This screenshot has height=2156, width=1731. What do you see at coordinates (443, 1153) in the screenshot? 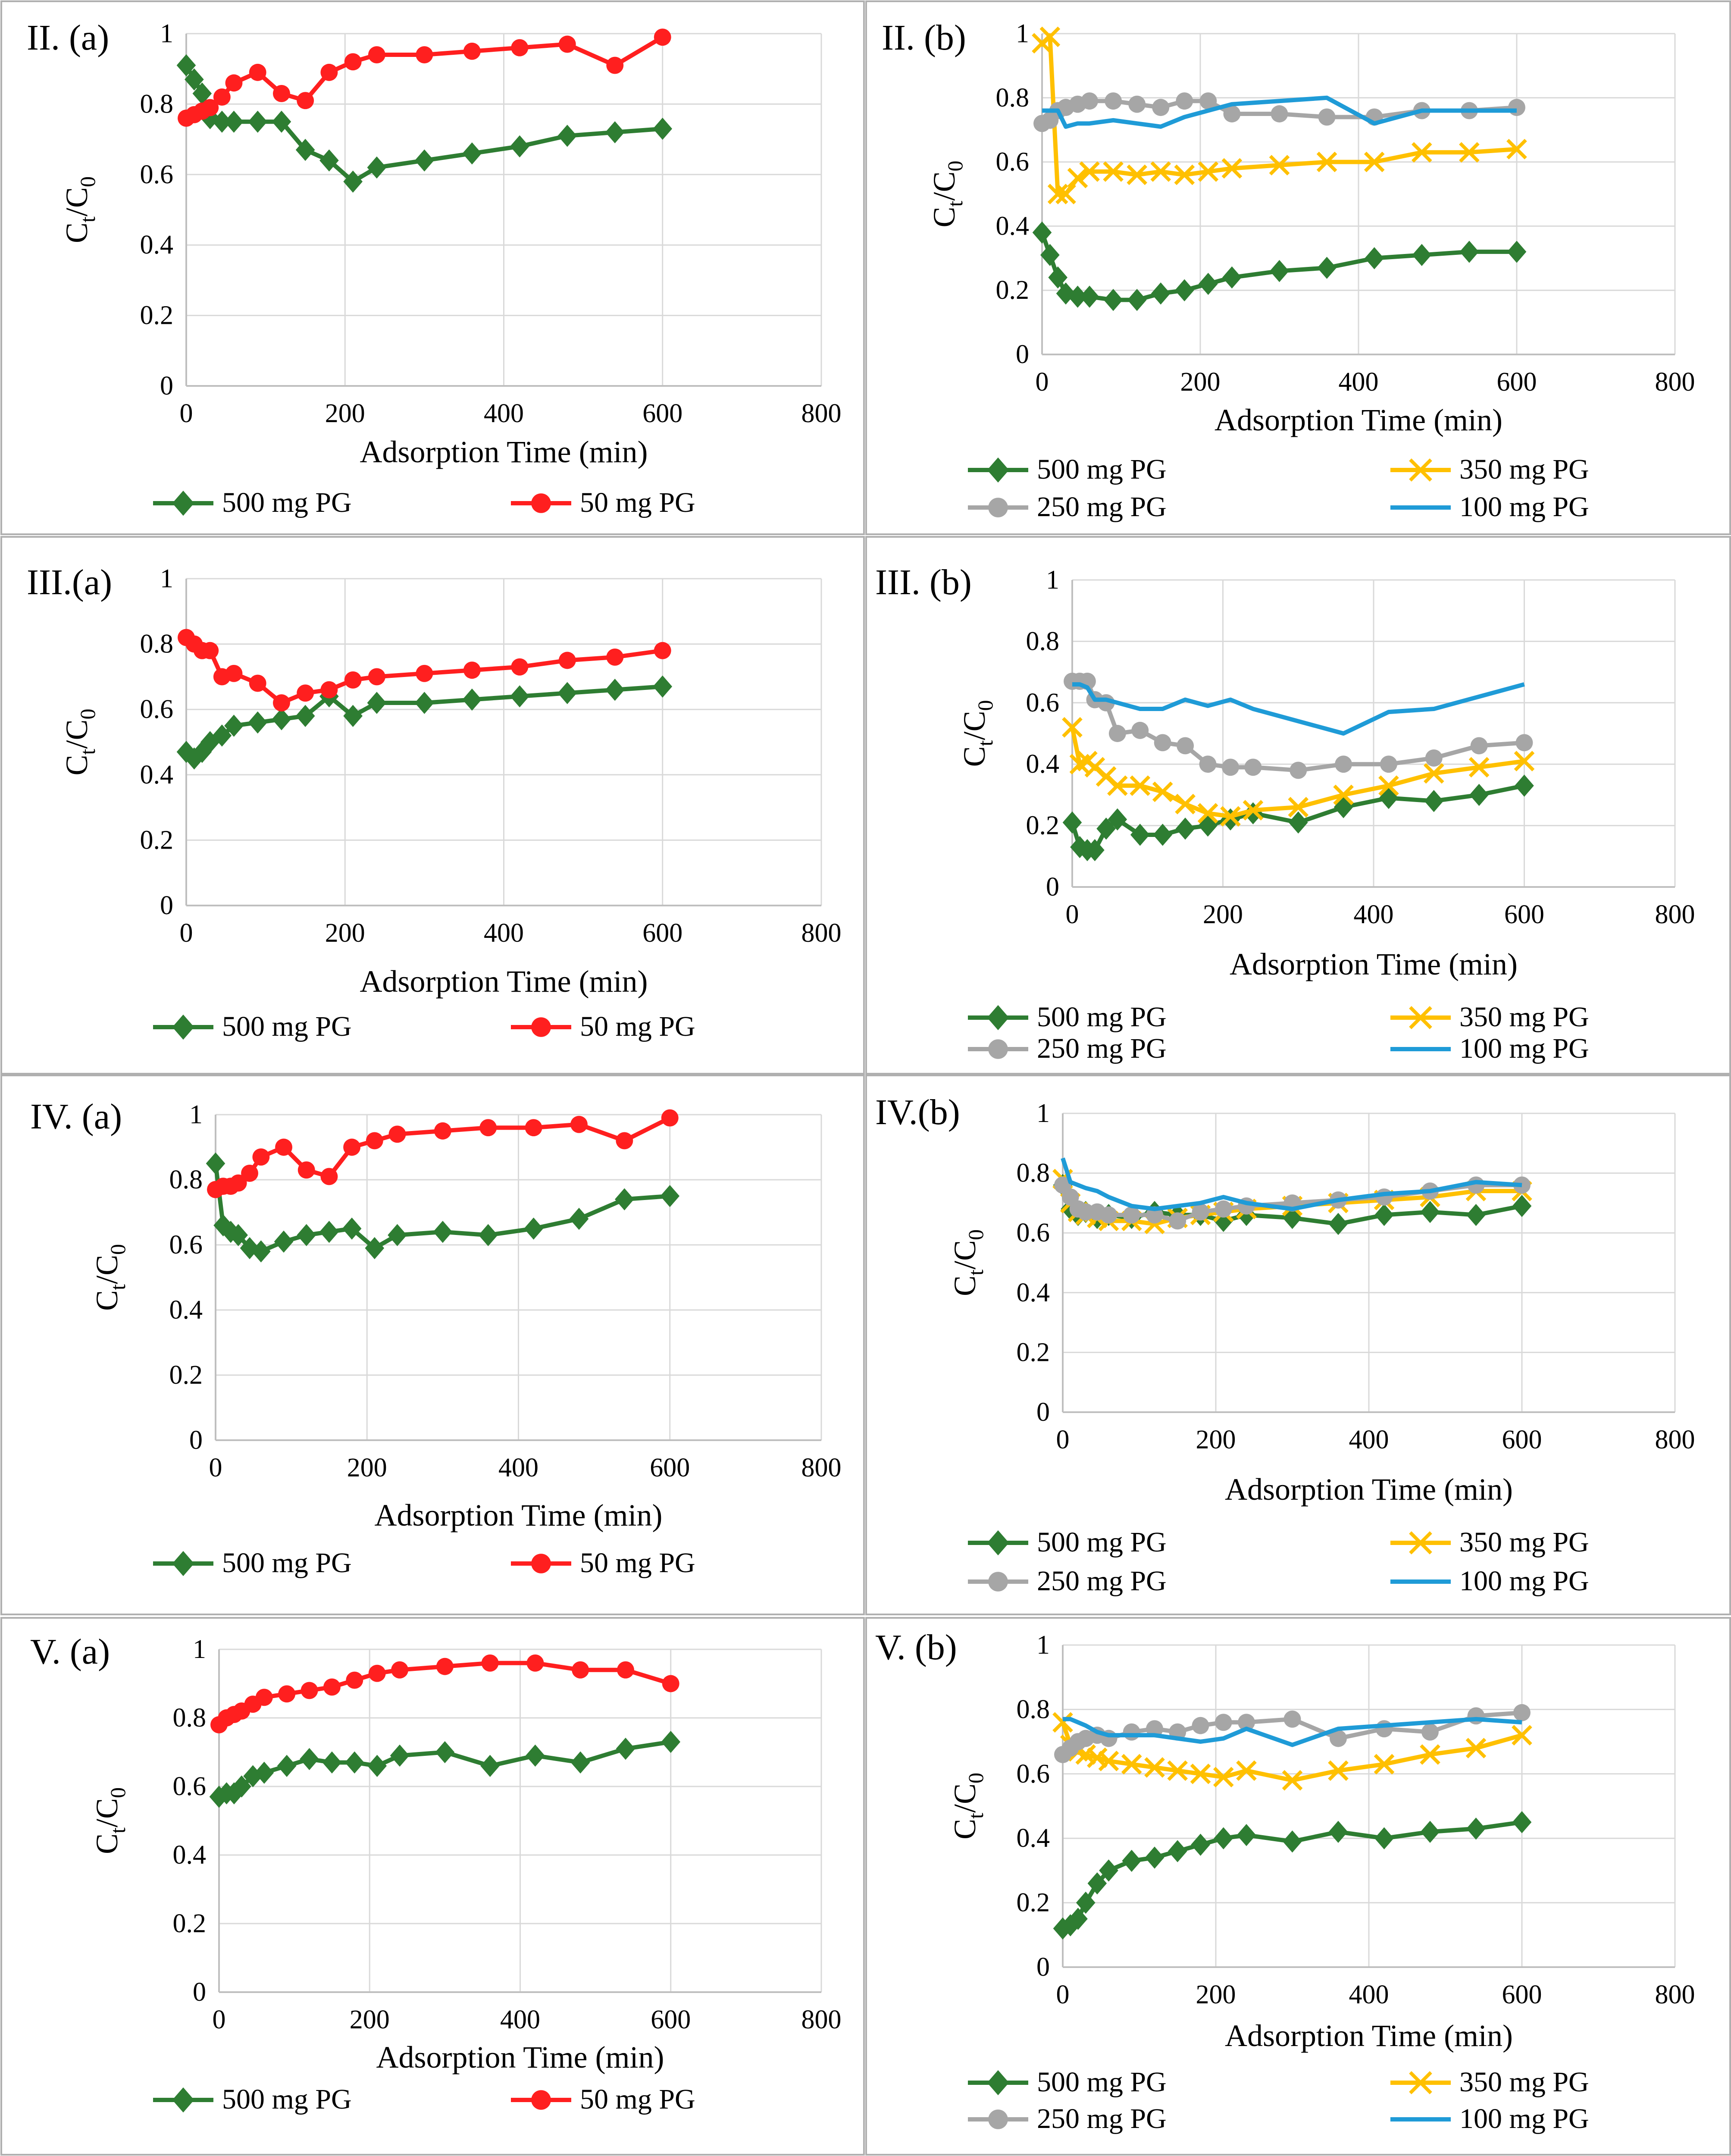
I see `series-50-mg-pg` at bounding box center [443, 1153].